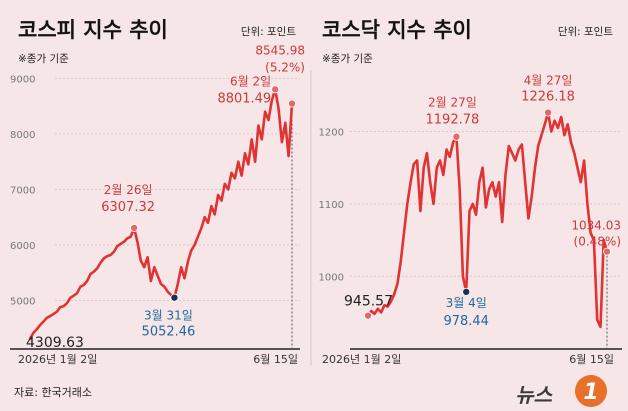 This screenshot has height=411, width=628. Describe the element at coordinates (591, 359) in the screenshot. I see `kosdaq-x-end-label: 6월 15일` at that location.